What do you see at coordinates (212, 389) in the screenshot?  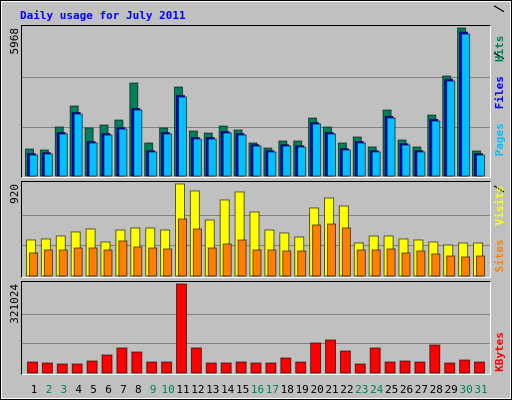 I see `x-tick-label: 13` at bounding box center [212, 389].